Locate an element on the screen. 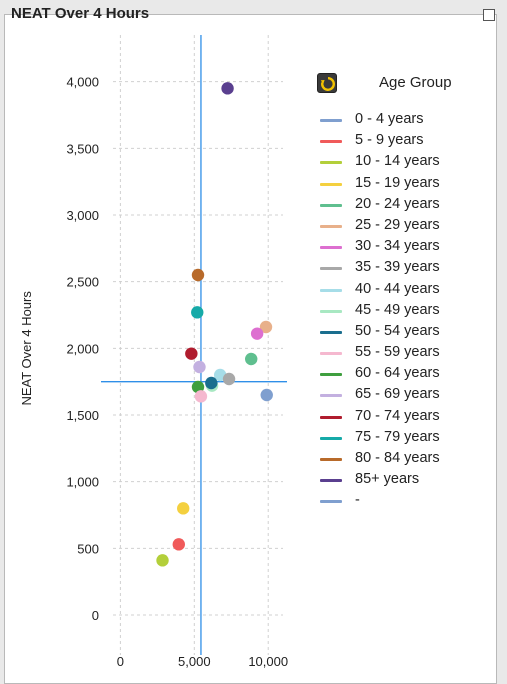 Image resolution: width=507 pixels, height=684 pixels. legend-item: 60 - 64 years is located at coordinates (407, 374).